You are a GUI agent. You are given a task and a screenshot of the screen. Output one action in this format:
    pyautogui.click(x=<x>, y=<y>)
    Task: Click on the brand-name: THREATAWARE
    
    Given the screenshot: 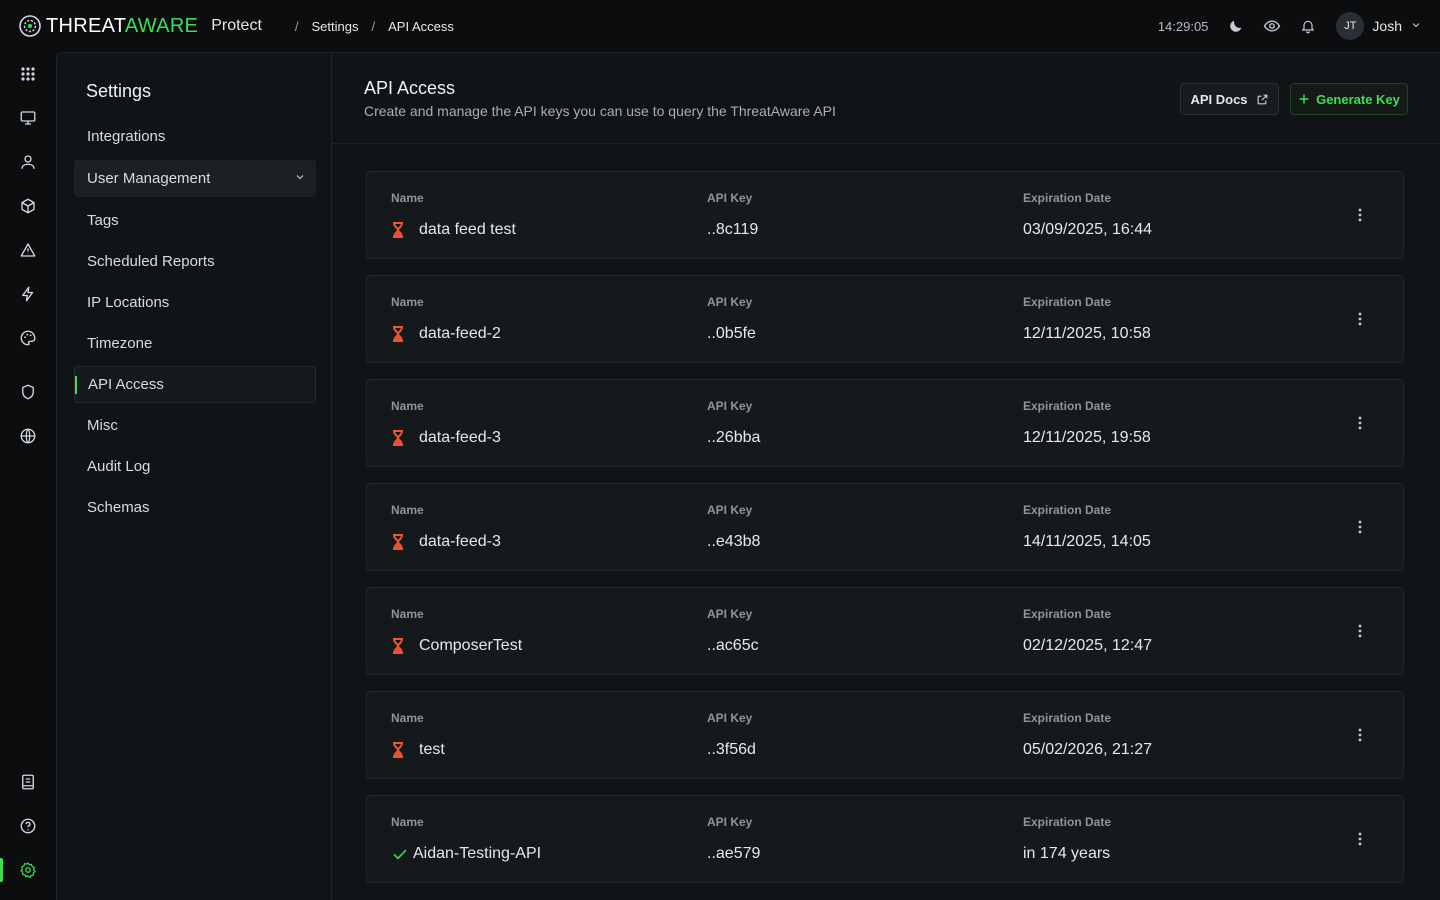 What is the action you would take?
    pyautogui.click(x=122, y=26)
    